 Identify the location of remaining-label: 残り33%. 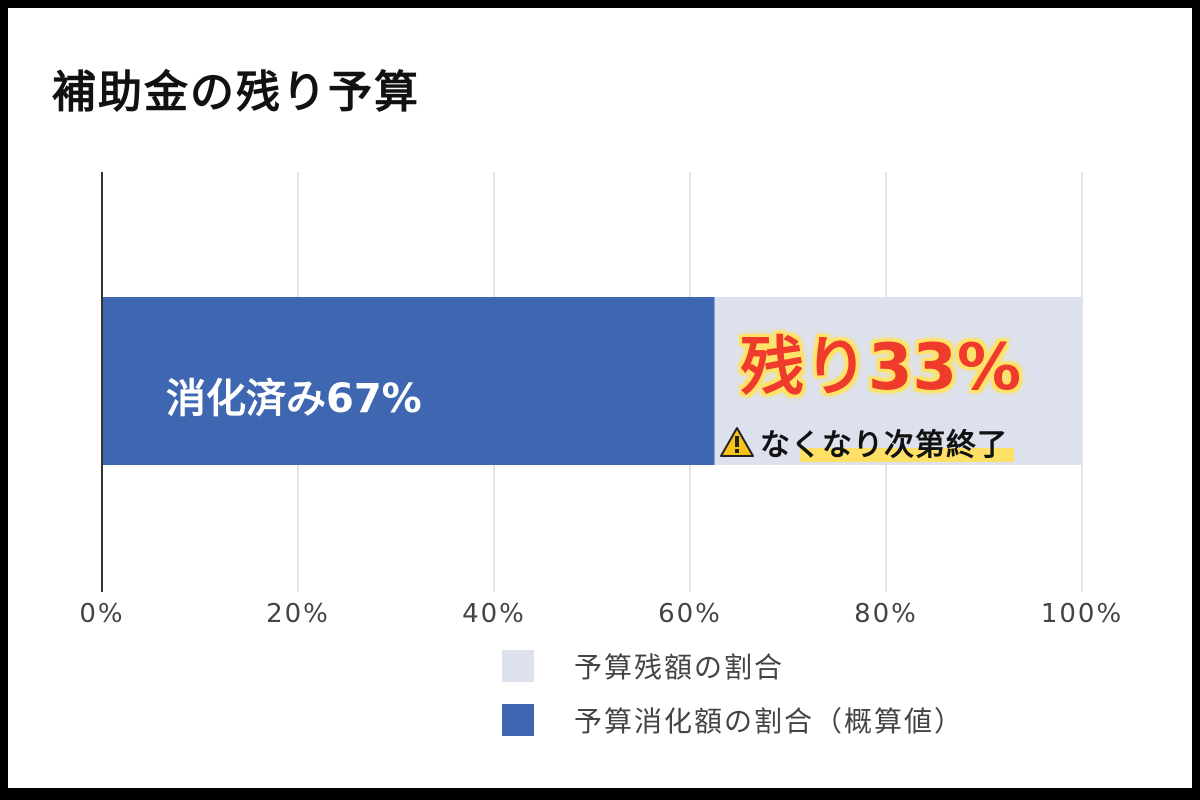
(881, 368).